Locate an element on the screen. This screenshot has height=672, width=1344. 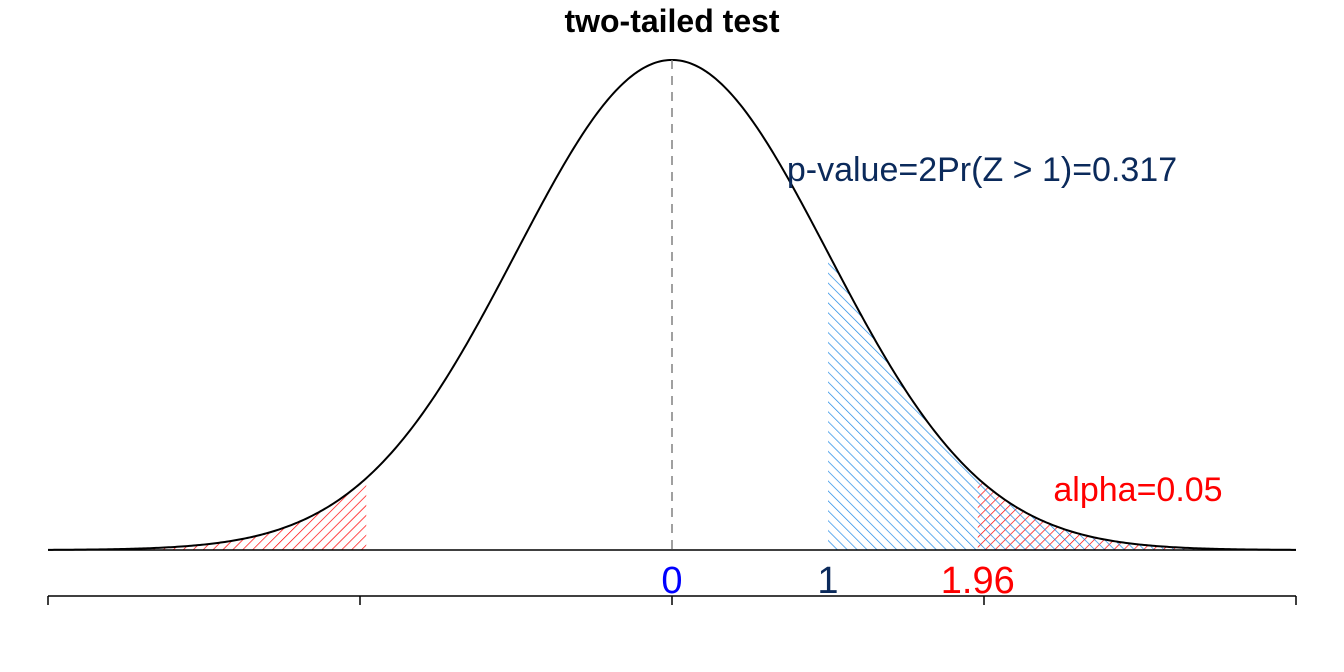
x-axis is located at coordinates (672, 600).